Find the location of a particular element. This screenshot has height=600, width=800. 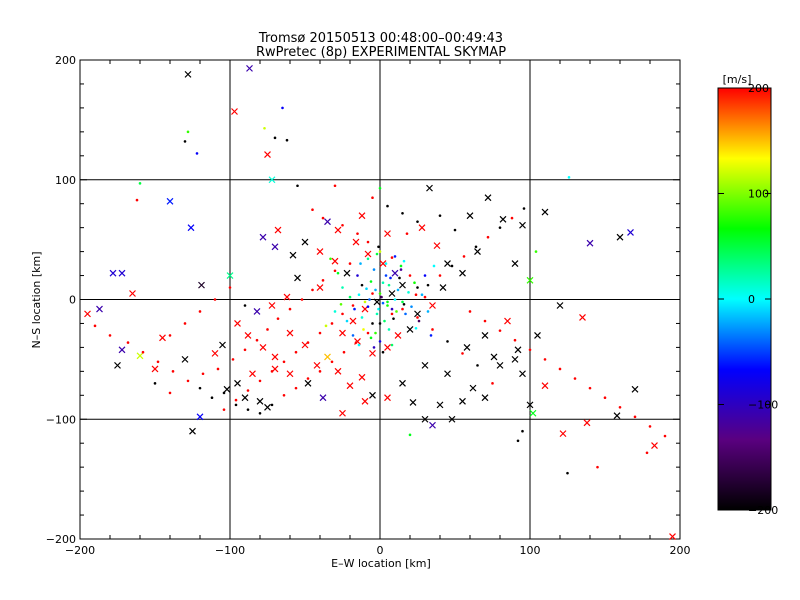

chart-title: Tromsø 20150513 00:48:00–00:49:43 is located at coordinates (380, 38).